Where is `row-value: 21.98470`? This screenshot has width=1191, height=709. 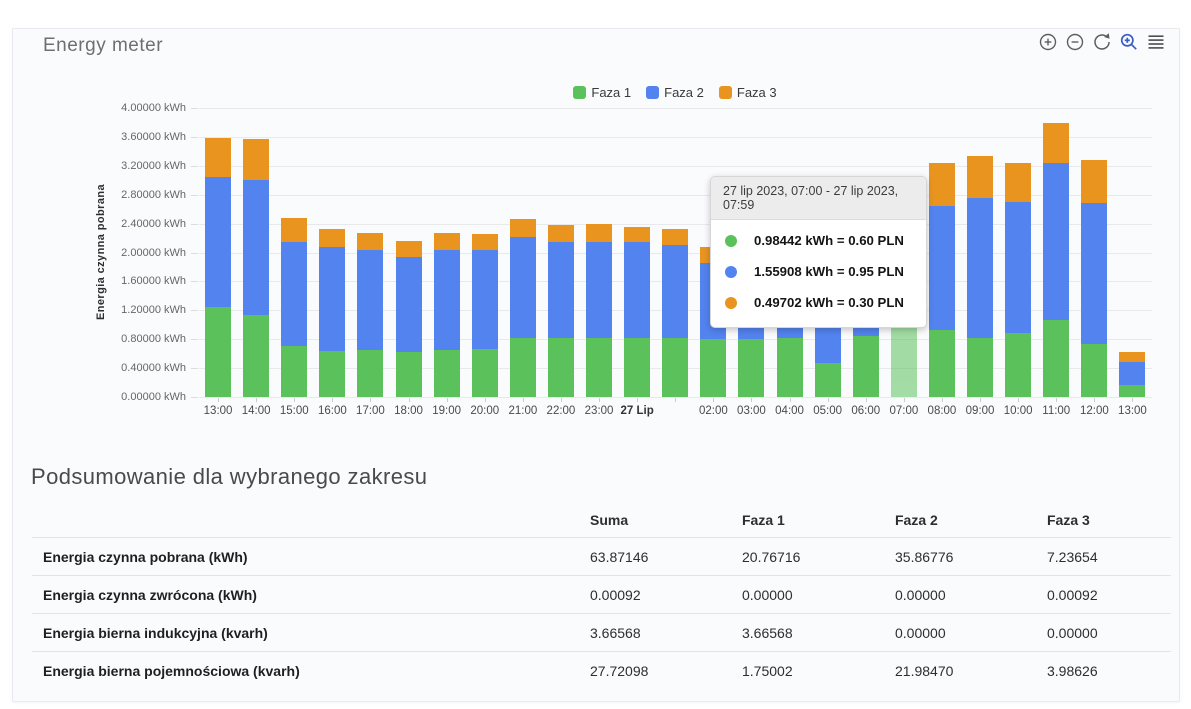 row-value: 21.98470 is located at coordinates (924, 670).